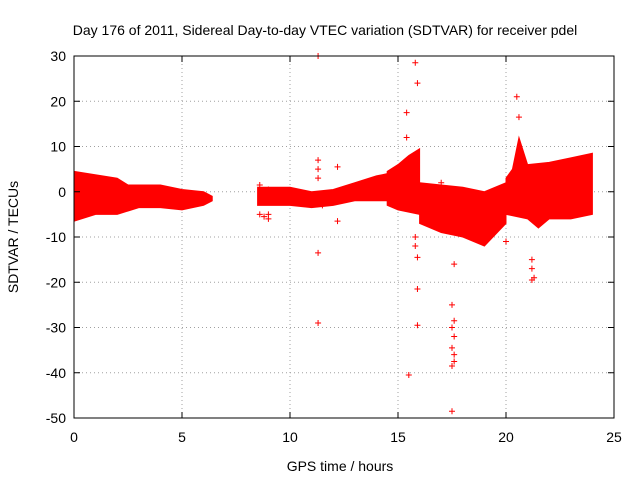 The width and height of the screenshot is (640, 480). I want to click on y-tick-label: -10, so click(56, 237).